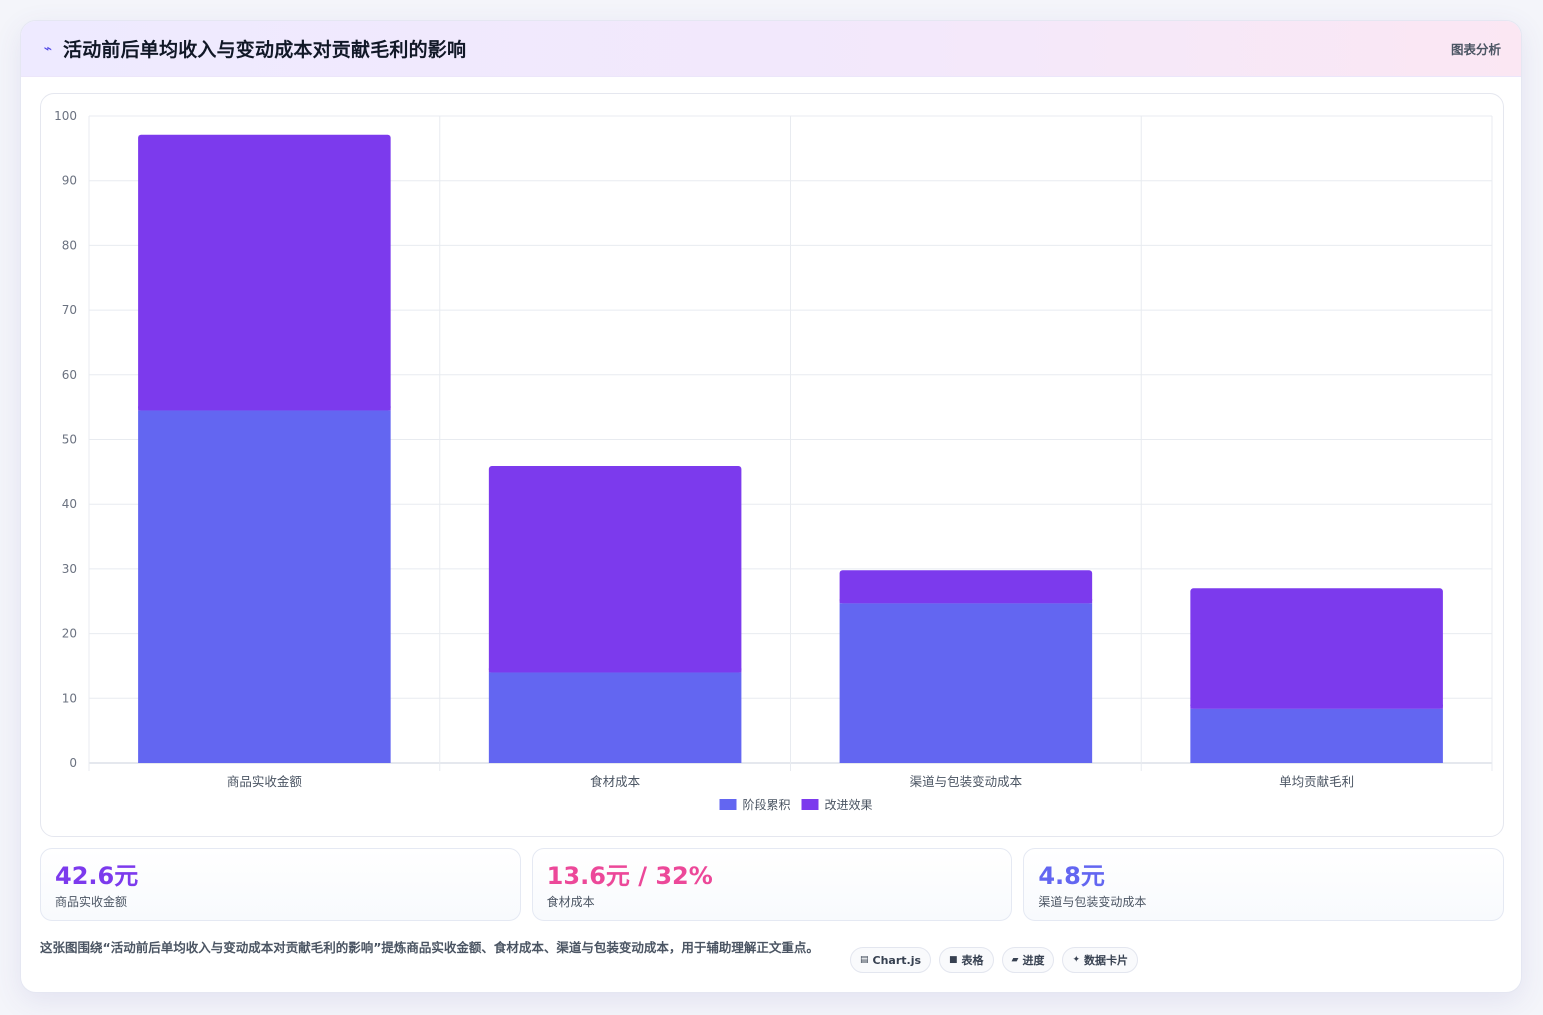  Describe the element at coordinates (91, 902) in the screenshot. I see `kpi-label: 商品实收金额` at that location.